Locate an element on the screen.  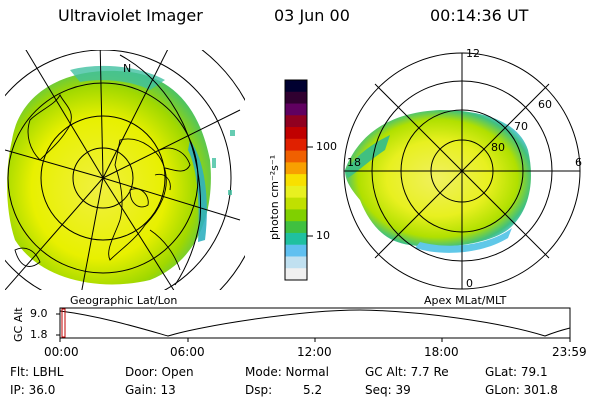
time-tick-0000: 00:00 is located at coordinates (61, 352).